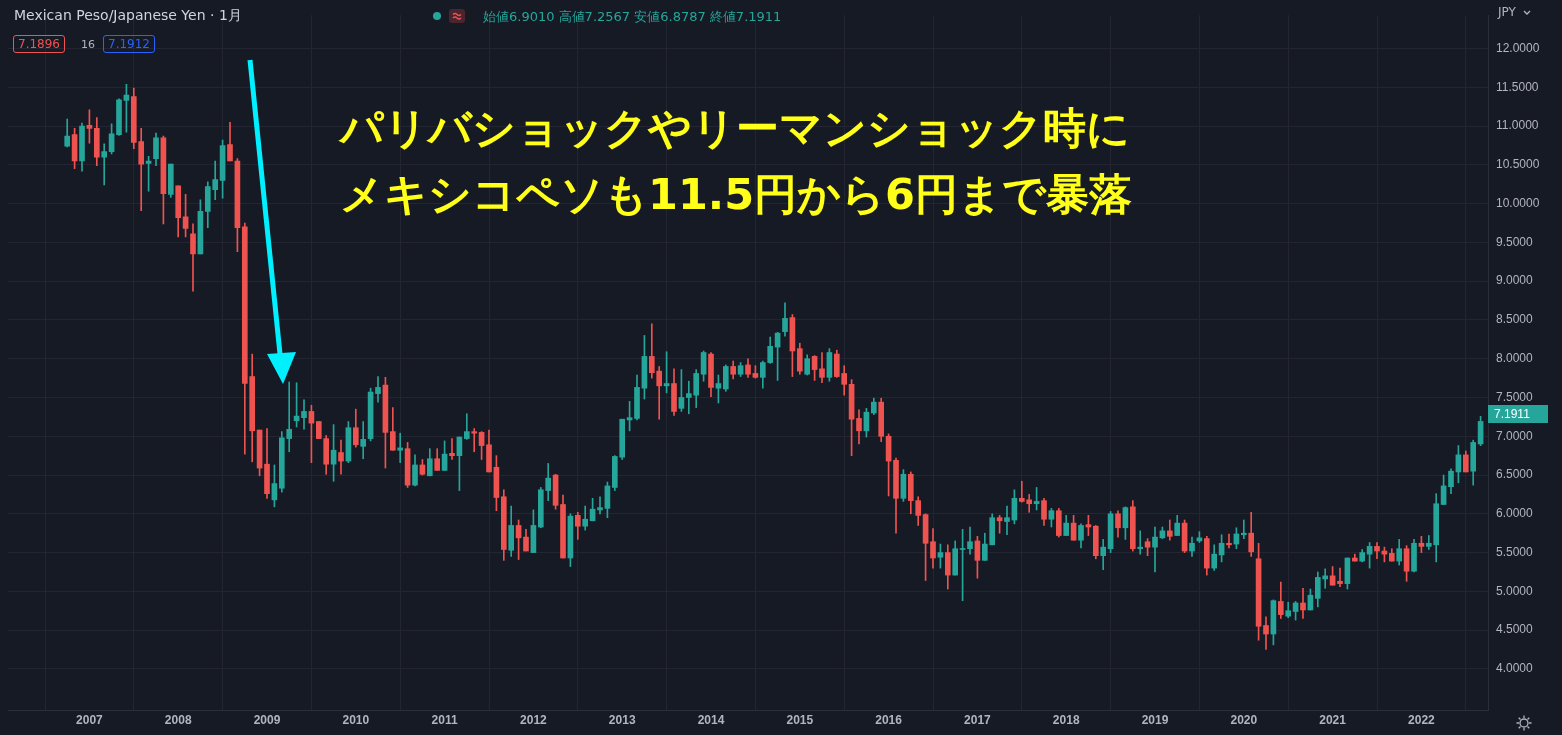  What do you see at coordinates (90, 719) in the screenshot?
I see `x-tick-label: 2007` at bounding box center [90, 719].